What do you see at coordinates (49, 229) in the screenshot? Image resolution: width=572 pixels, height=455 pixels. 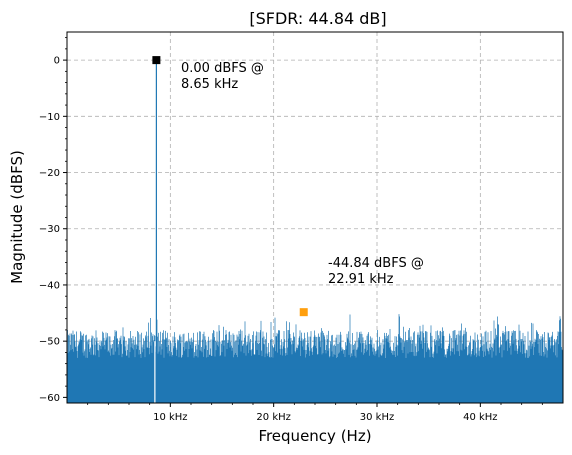 I see `y-tick-label-3: −30` at bounding box center [49, 229].